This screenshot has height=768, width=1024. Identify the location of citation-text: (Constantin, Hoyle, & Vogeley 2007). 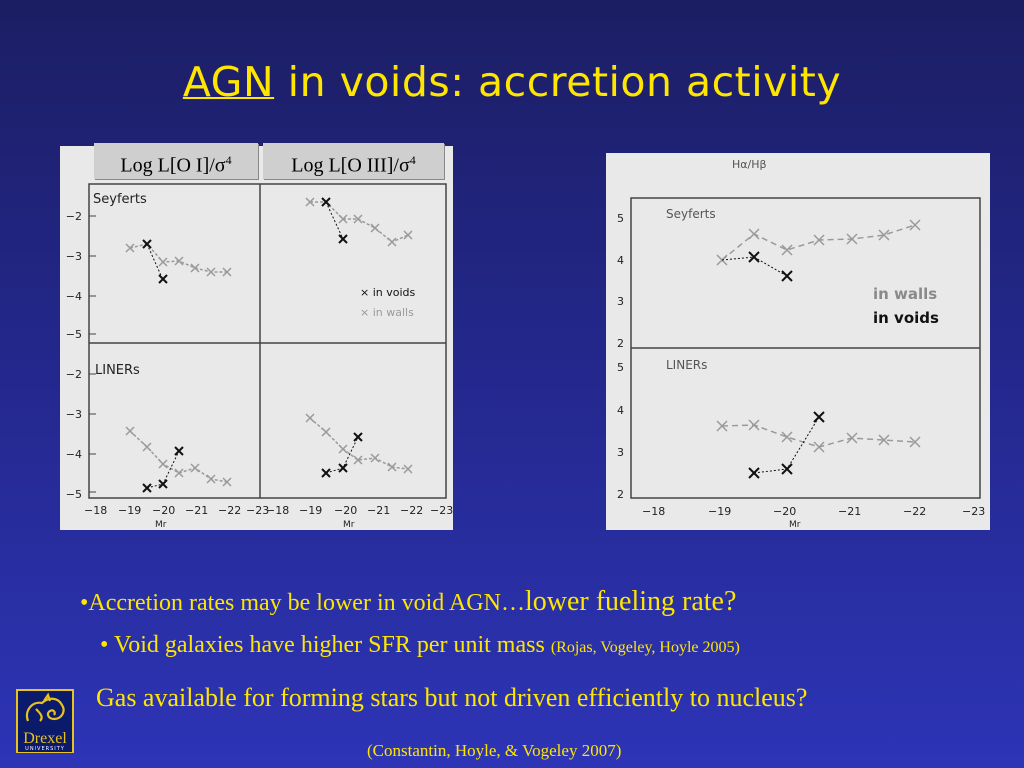
(494, 750).